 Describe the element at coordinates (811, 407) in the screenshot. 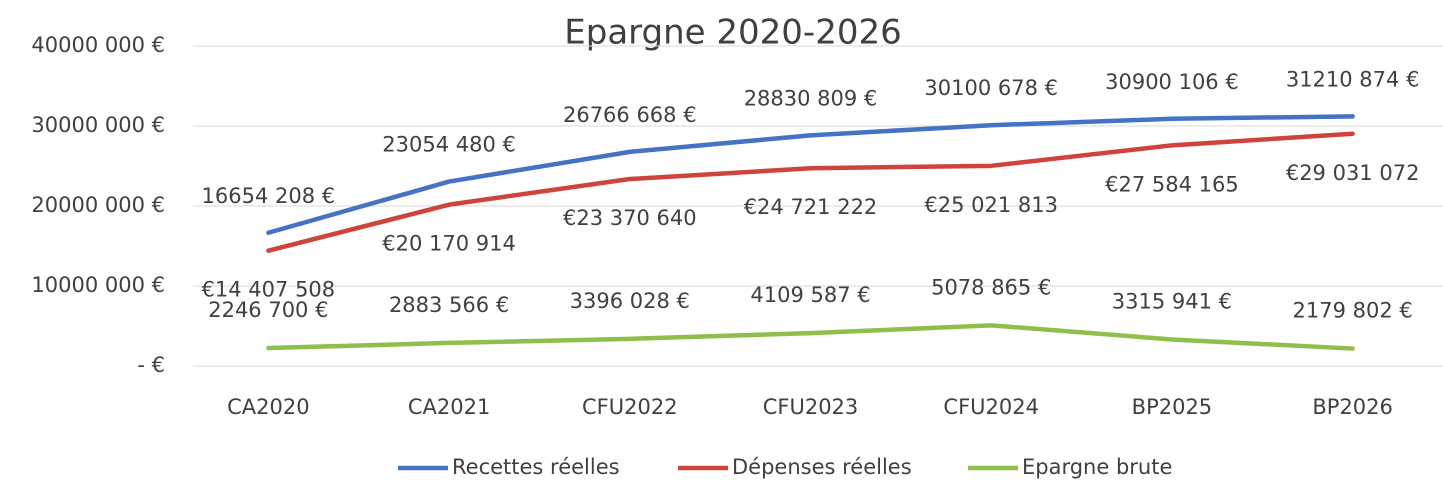

I see `x-tick-label: CFU2023` at that location.